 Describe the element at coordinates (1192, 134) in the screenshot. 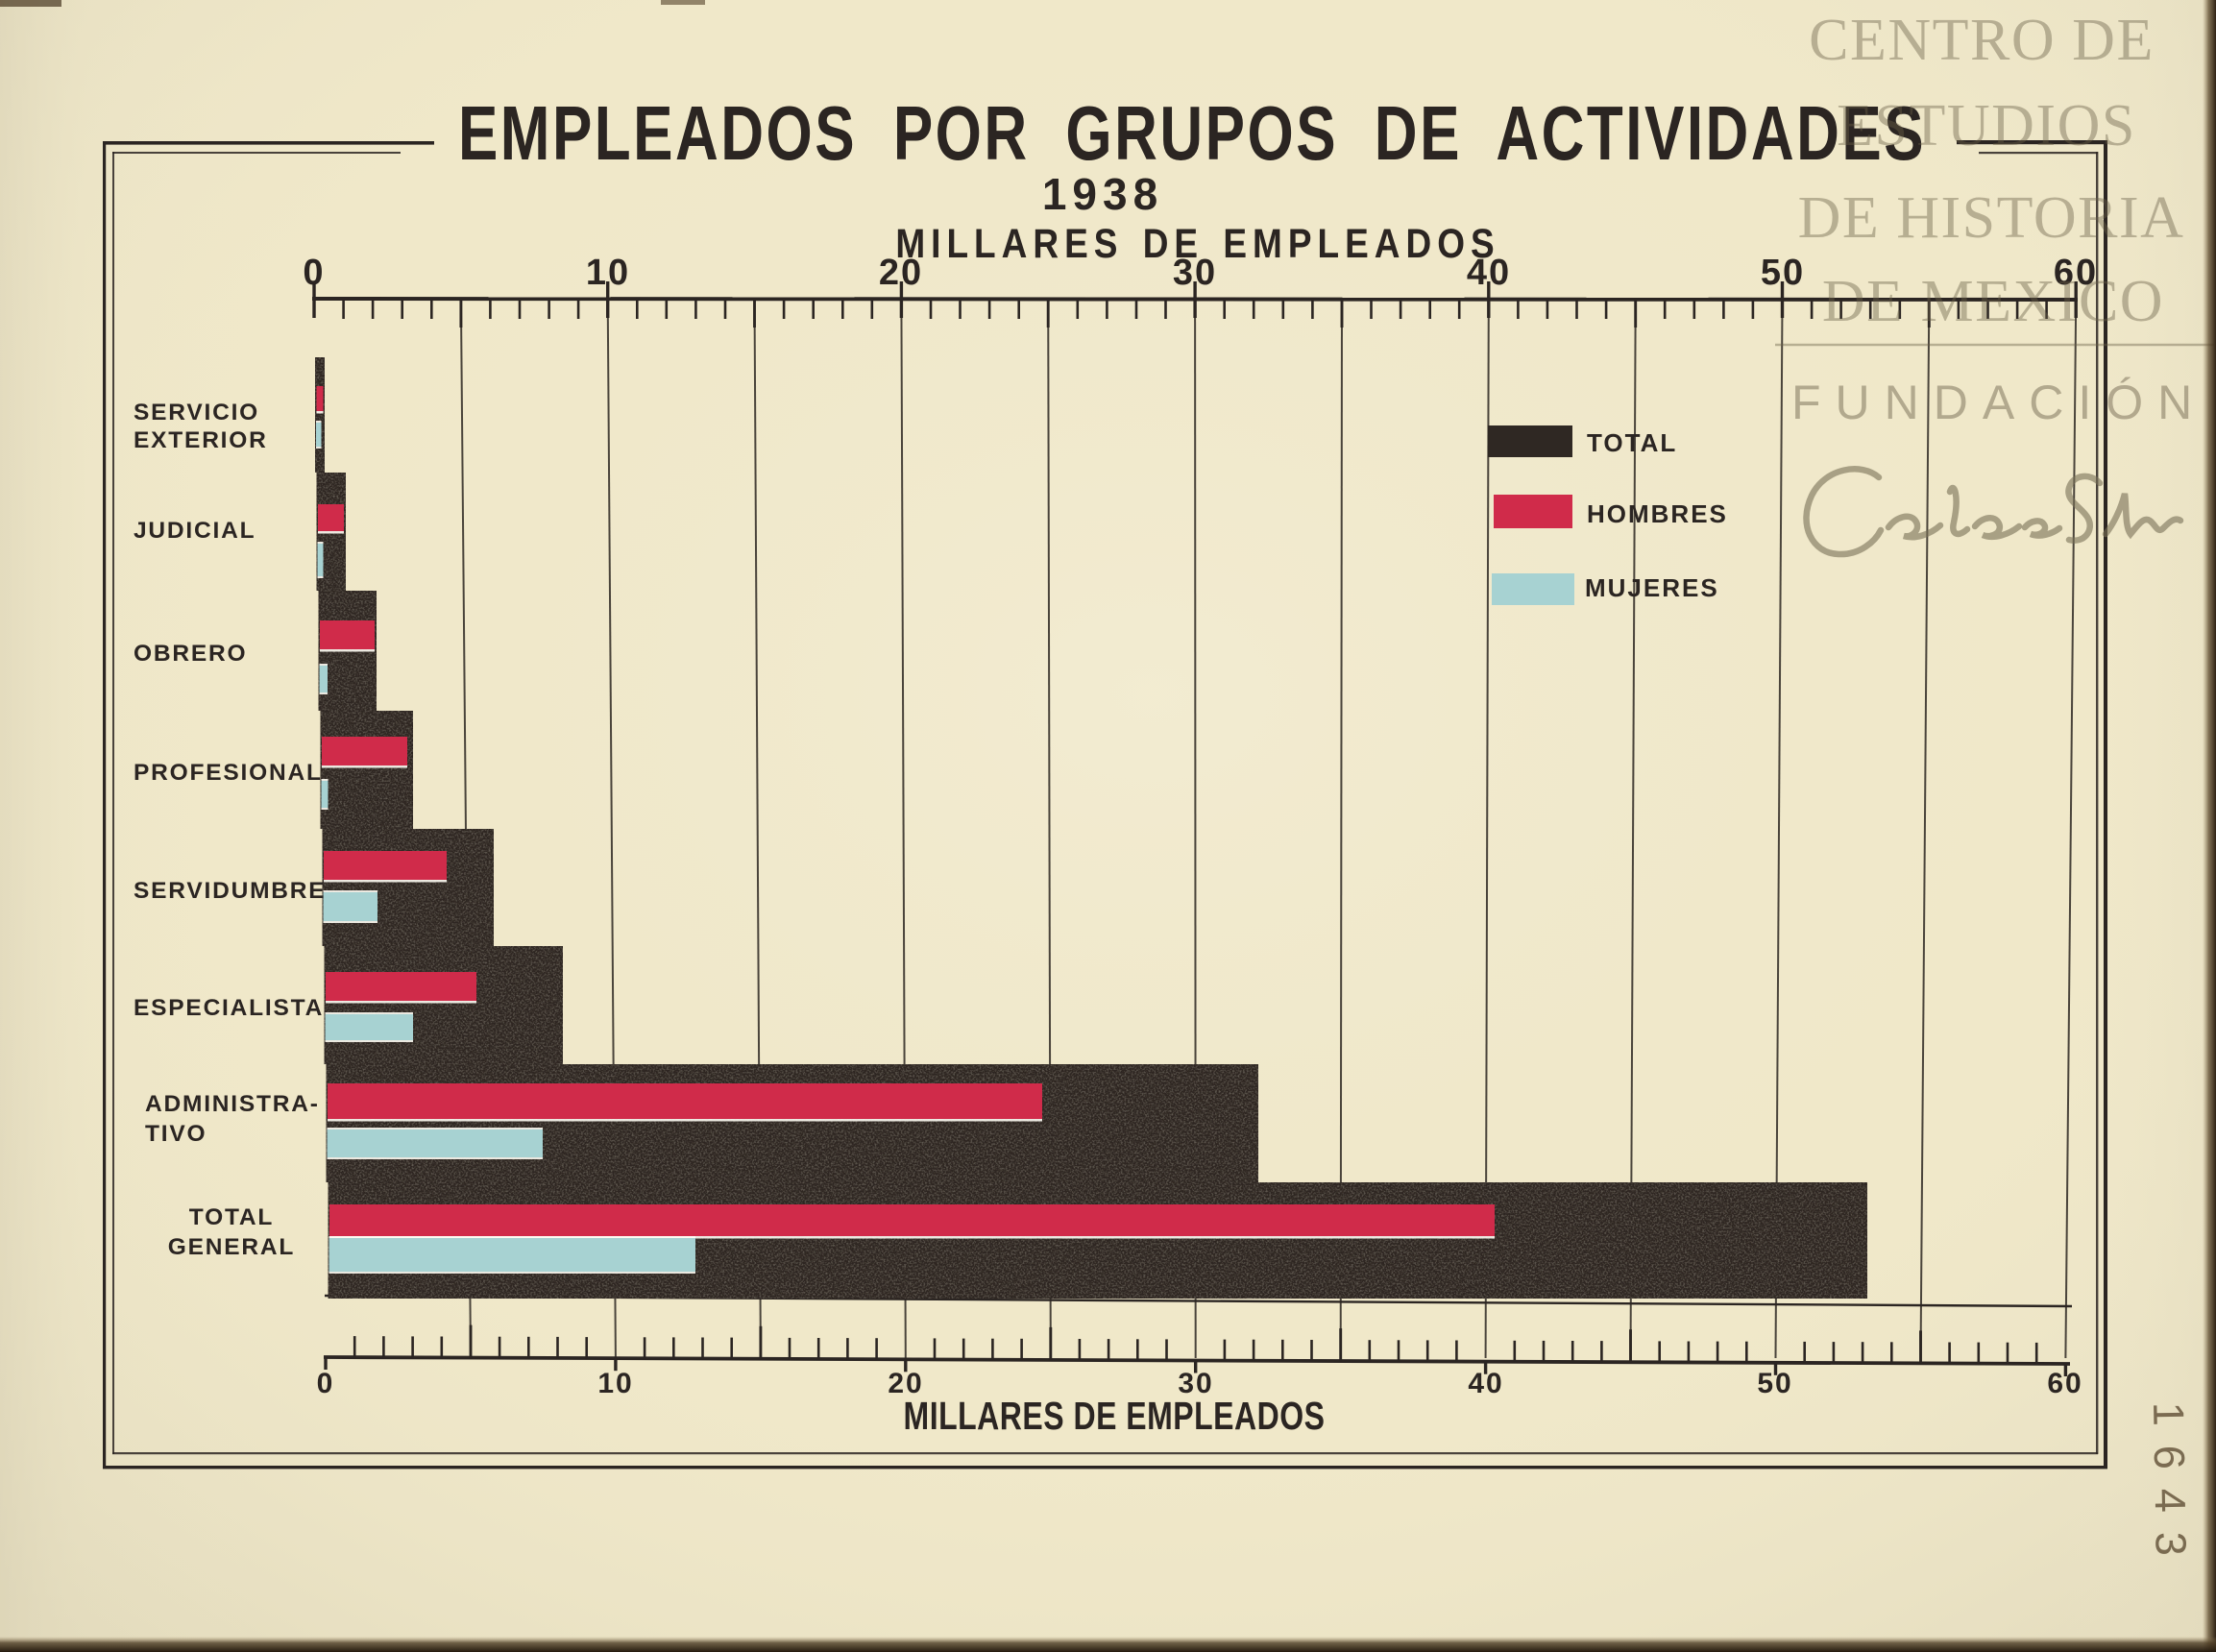

I see `svg-text:EMPLEADOS POR GRUPOS DE ACTIVI: EMPLEADOS POR GRUPOS DE ACTIVIDADES` at that location.